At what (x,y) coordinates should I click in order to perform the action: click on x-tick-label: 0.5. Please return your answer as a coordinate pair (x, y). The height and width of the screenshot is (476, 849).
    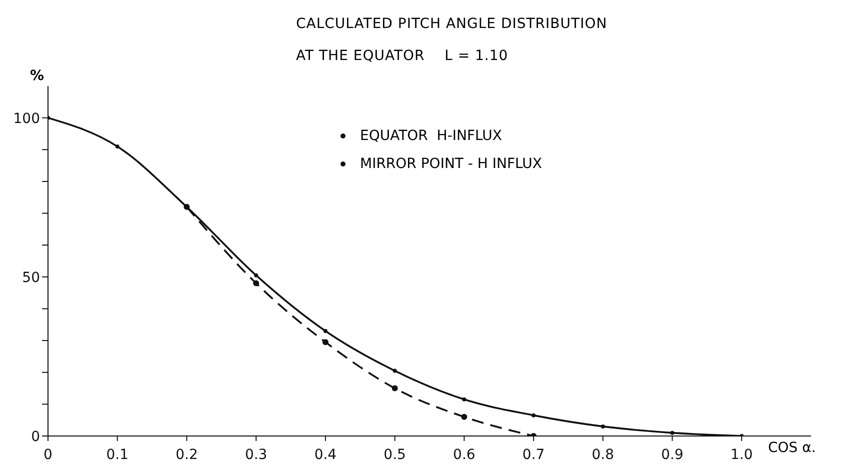
    Looking at the image, I should click on (395, 454).